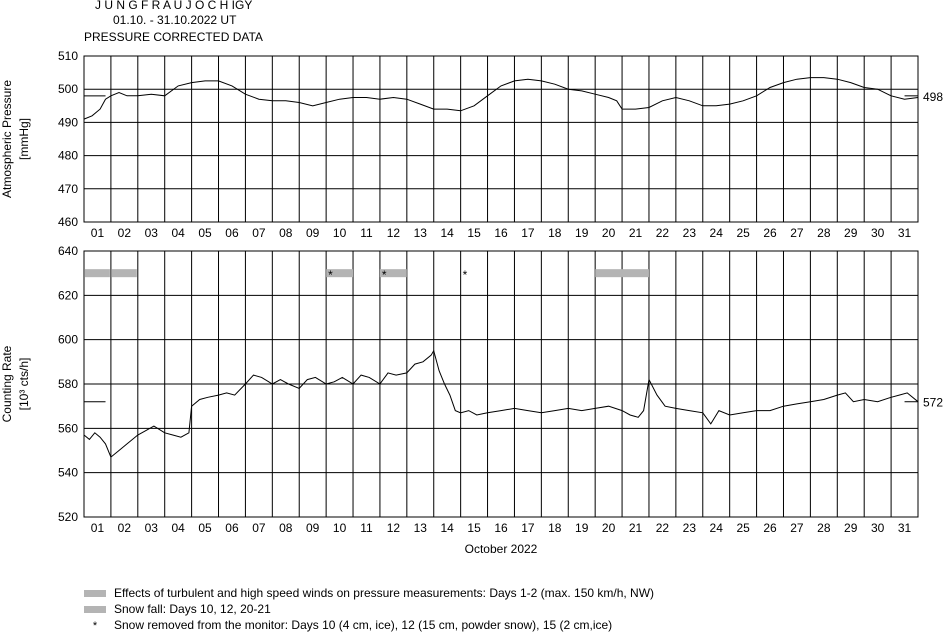 Image resolution: width=947 pixels, height=633 pixels. Describe the element at coordinates (232, 528) in the screenshot. I see `rate-day-label: 06` at that location.